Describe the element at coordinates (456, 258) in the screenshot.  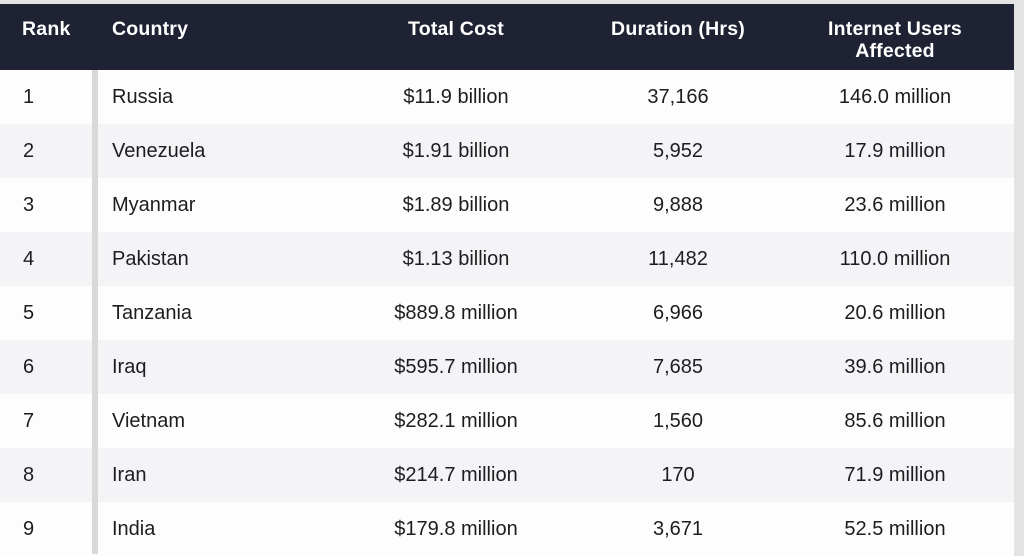
I see `cell-total-cost: $1.13 billion` at that location.